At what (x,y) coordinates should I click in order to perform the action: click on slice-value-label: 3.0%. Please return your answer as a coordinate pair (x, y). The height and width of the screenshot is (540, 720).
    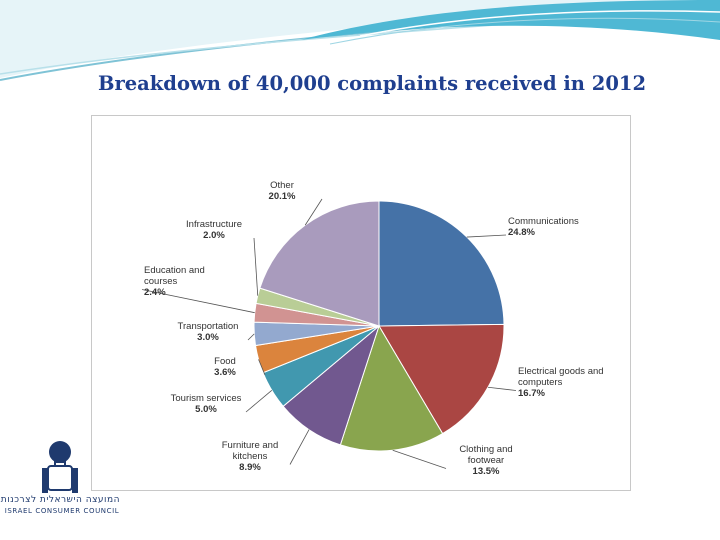
    Looking at the image, I should click on (208, 337).